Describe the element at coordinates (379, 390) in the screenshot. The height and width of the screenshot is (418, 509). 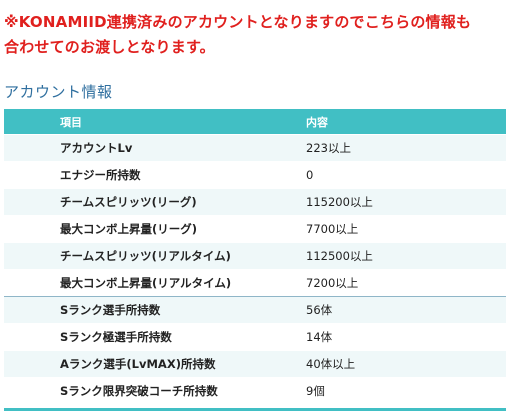
I see `row-item-value: 9個` at that location.